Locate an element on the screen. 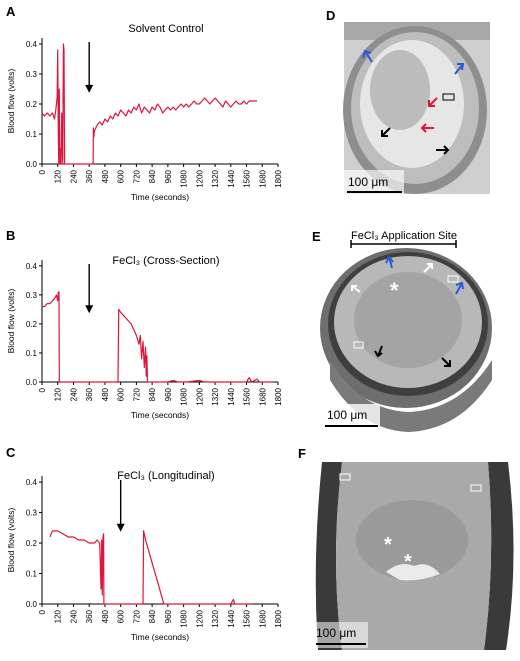 This screenshot has height=661, width=520. application-site-header: FeCl₃ Application Site is located at coordinates (404, 236).